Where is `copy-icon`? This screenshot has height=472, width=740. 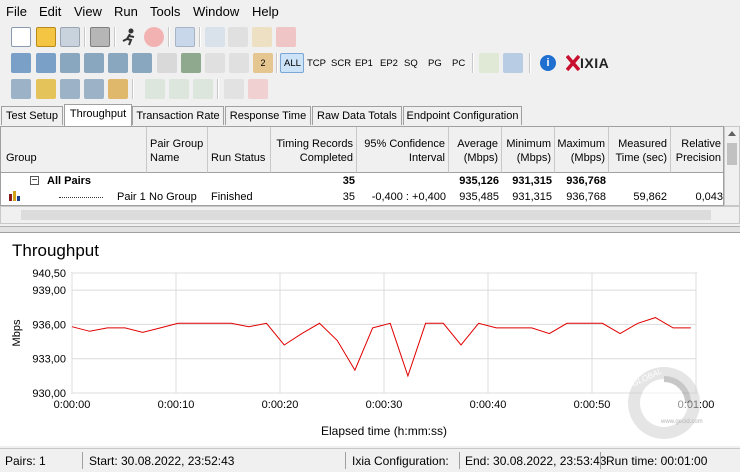 copy-icon is located at coordinates (238, 37).